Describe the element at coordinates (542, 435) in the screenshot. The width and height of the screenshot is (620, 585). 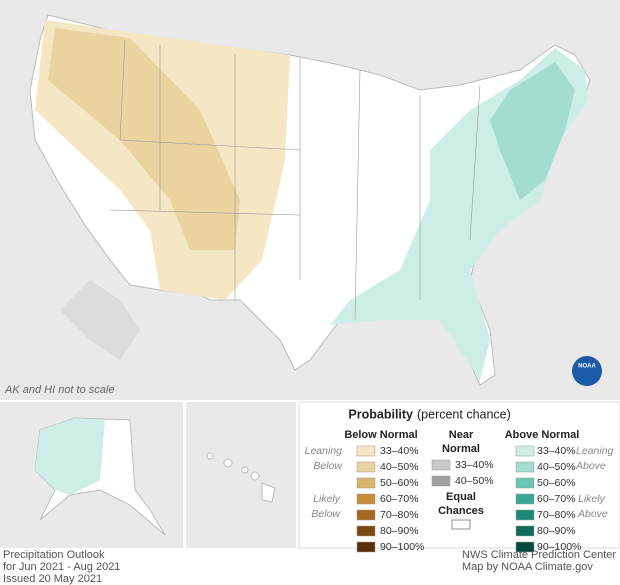
I see `group-heading: Above Normal` at that location.